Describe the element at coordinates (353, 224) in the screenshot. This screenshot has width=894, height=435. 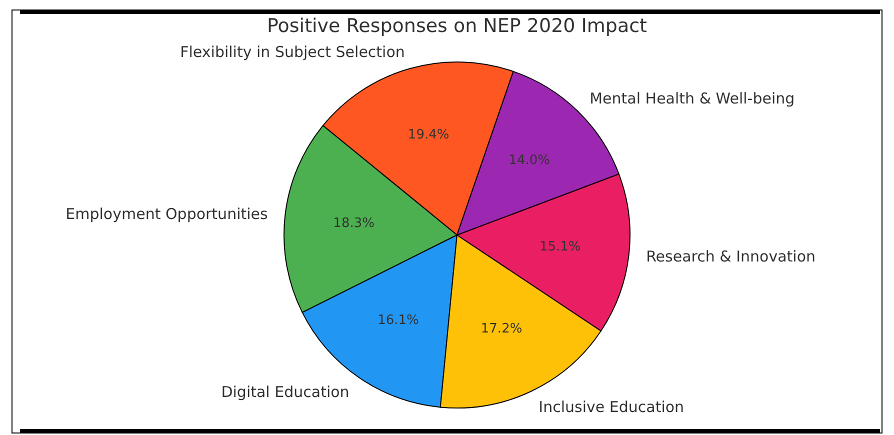
I see `data-label: 18.3%` at that location.